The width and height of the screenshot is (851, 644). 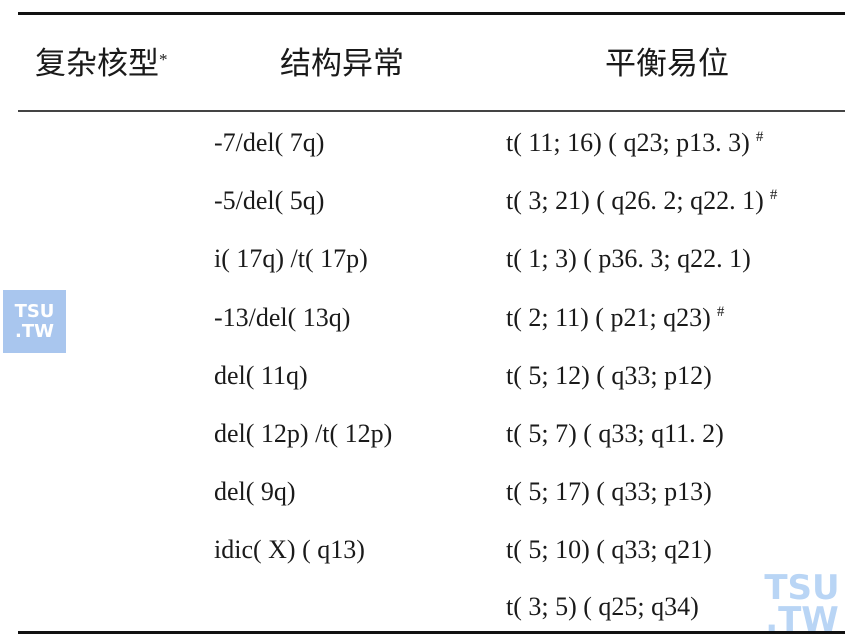 What do you see at coordinates (635, 200) in the screenshot?
I see `translocation-text: t( 3; 21) ( q26. 2; q22. 1)` at bounding box center [635, 200].